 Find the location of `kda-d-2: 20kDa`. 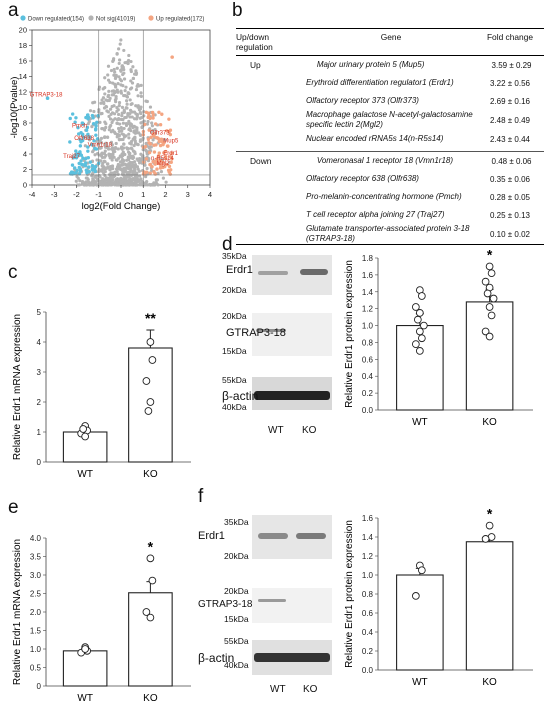

kda-d-2: 20kDa is located at coordinates (234, 316).